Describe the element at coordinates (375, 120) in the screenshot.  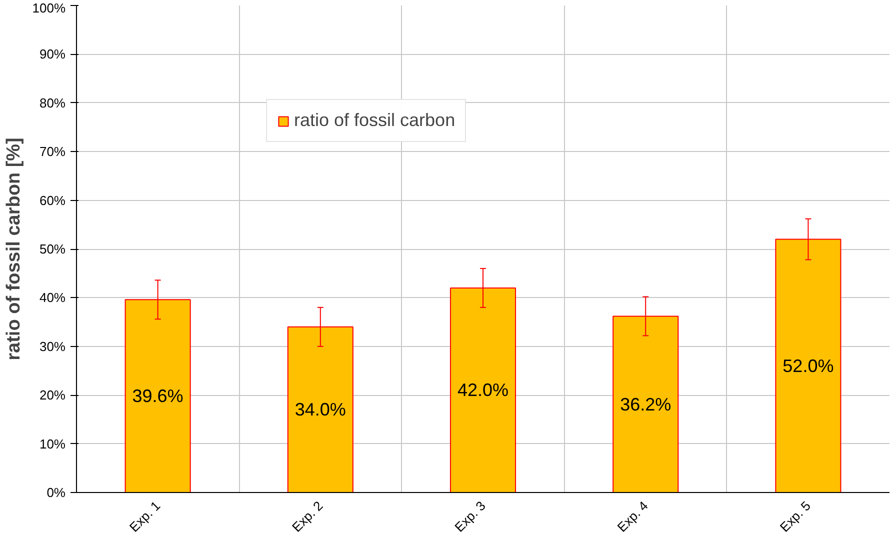
I see `legend-label: ratio of fossil carbon` at that location.